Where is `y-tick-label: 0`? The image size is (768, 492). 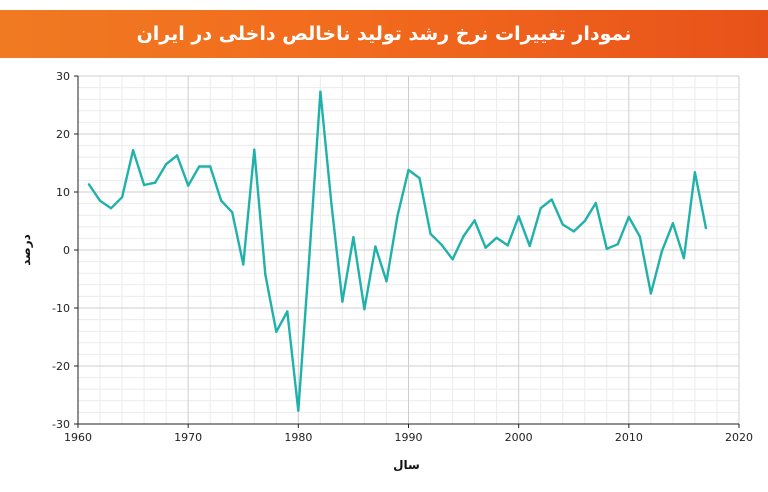 y-tick-label: 0 is located at coordinates (66, 250).